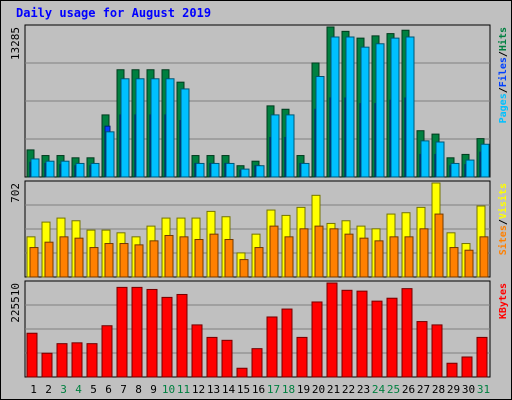 This screenshot has height=400, width=512. What do you see at coordinates (93, 389) in the screenshot?
I see `x-tick-label: 5` at bounding box center [93, 389].